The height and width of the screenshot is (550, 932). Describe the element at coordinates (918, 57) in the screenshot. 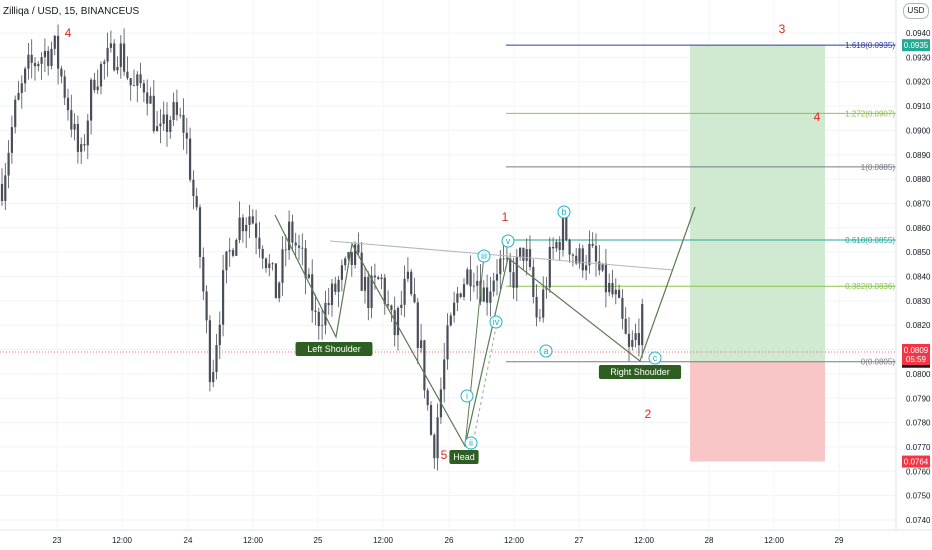

I see `price-tick-label: 0.0930` at that location.